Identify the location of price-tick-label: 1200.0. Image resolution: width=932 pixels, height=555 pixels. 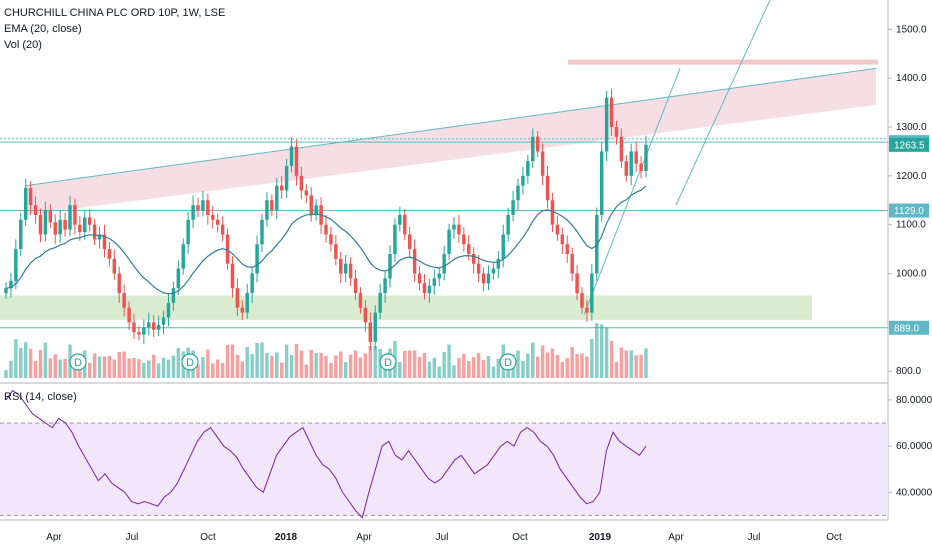
(911, 176).